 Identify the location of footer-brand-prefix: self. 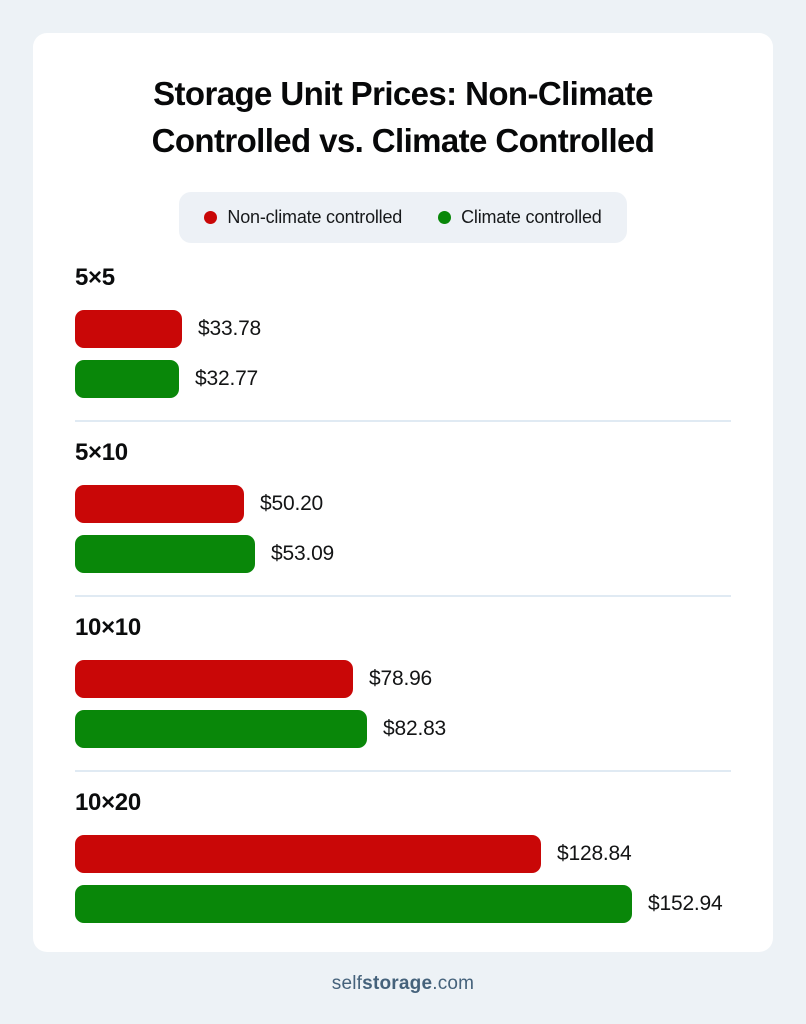
(347, 983).